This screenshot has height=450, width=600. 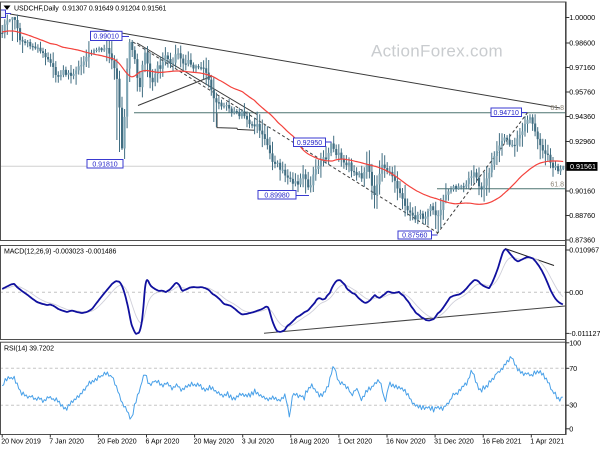 I want to click on svg-text: 20 Nov 2019, so click(x=21, y=442).